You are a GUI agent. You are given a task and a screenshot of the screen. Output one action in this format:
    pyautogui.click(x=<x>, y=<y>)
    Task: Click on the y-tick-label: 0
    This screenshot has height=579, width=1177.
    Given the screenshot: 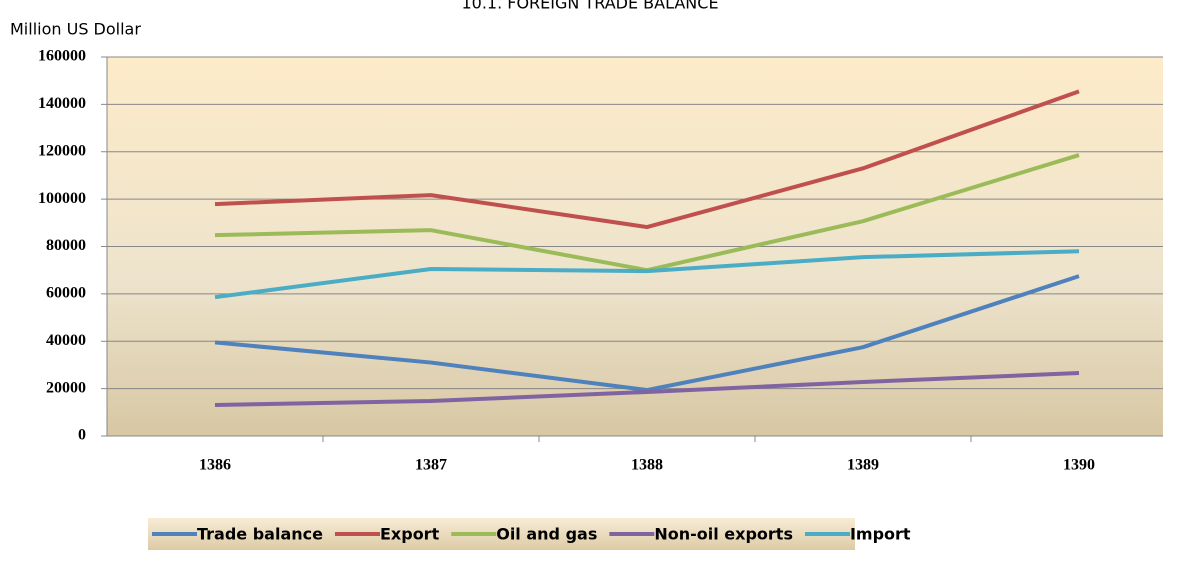 What is the action you would take?
    pyautogui.click(x=82, y=435)
    